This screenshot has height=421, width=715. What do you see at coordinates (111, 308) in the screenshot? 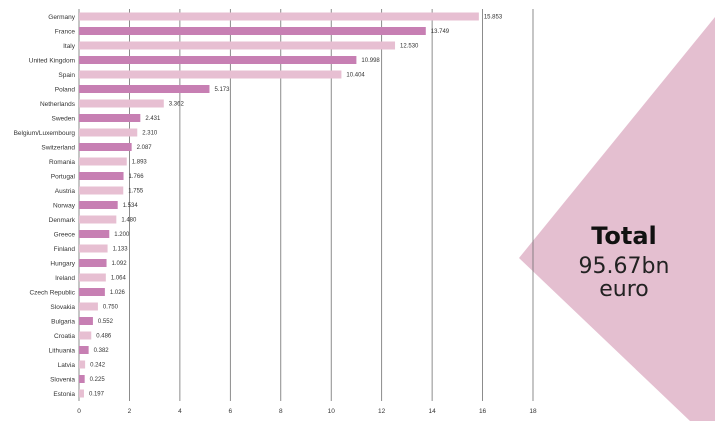
I see `value-label: 0.750` at bounding box center [111, 308].